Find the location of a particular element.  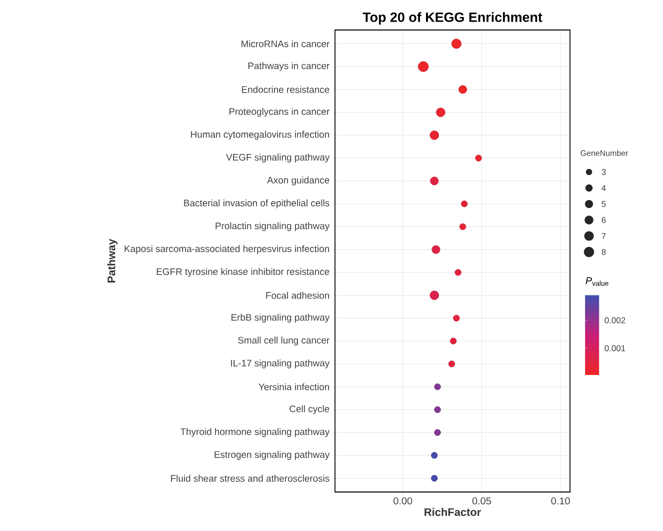

y-tick-label: Kaposi sarcoma-associated herpesvirus infection is located at coordinates (227, 249).